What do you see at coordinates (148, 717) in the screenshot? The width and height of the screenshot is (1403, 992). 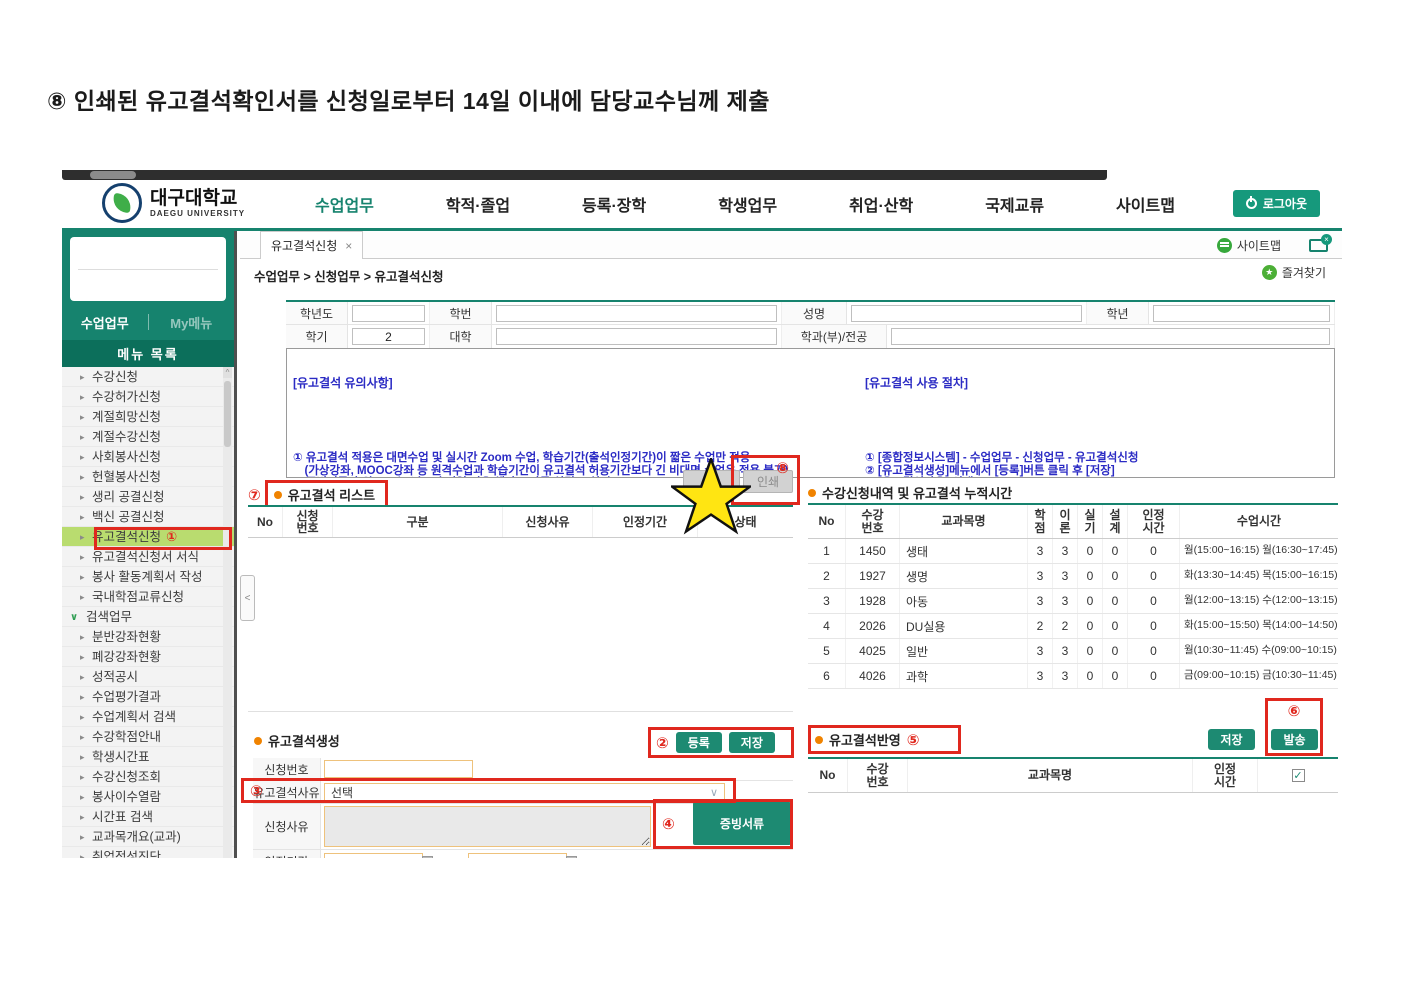 I see `sidebar-menu-item: 수업계획서 검색` at bounding box center [148, 717].